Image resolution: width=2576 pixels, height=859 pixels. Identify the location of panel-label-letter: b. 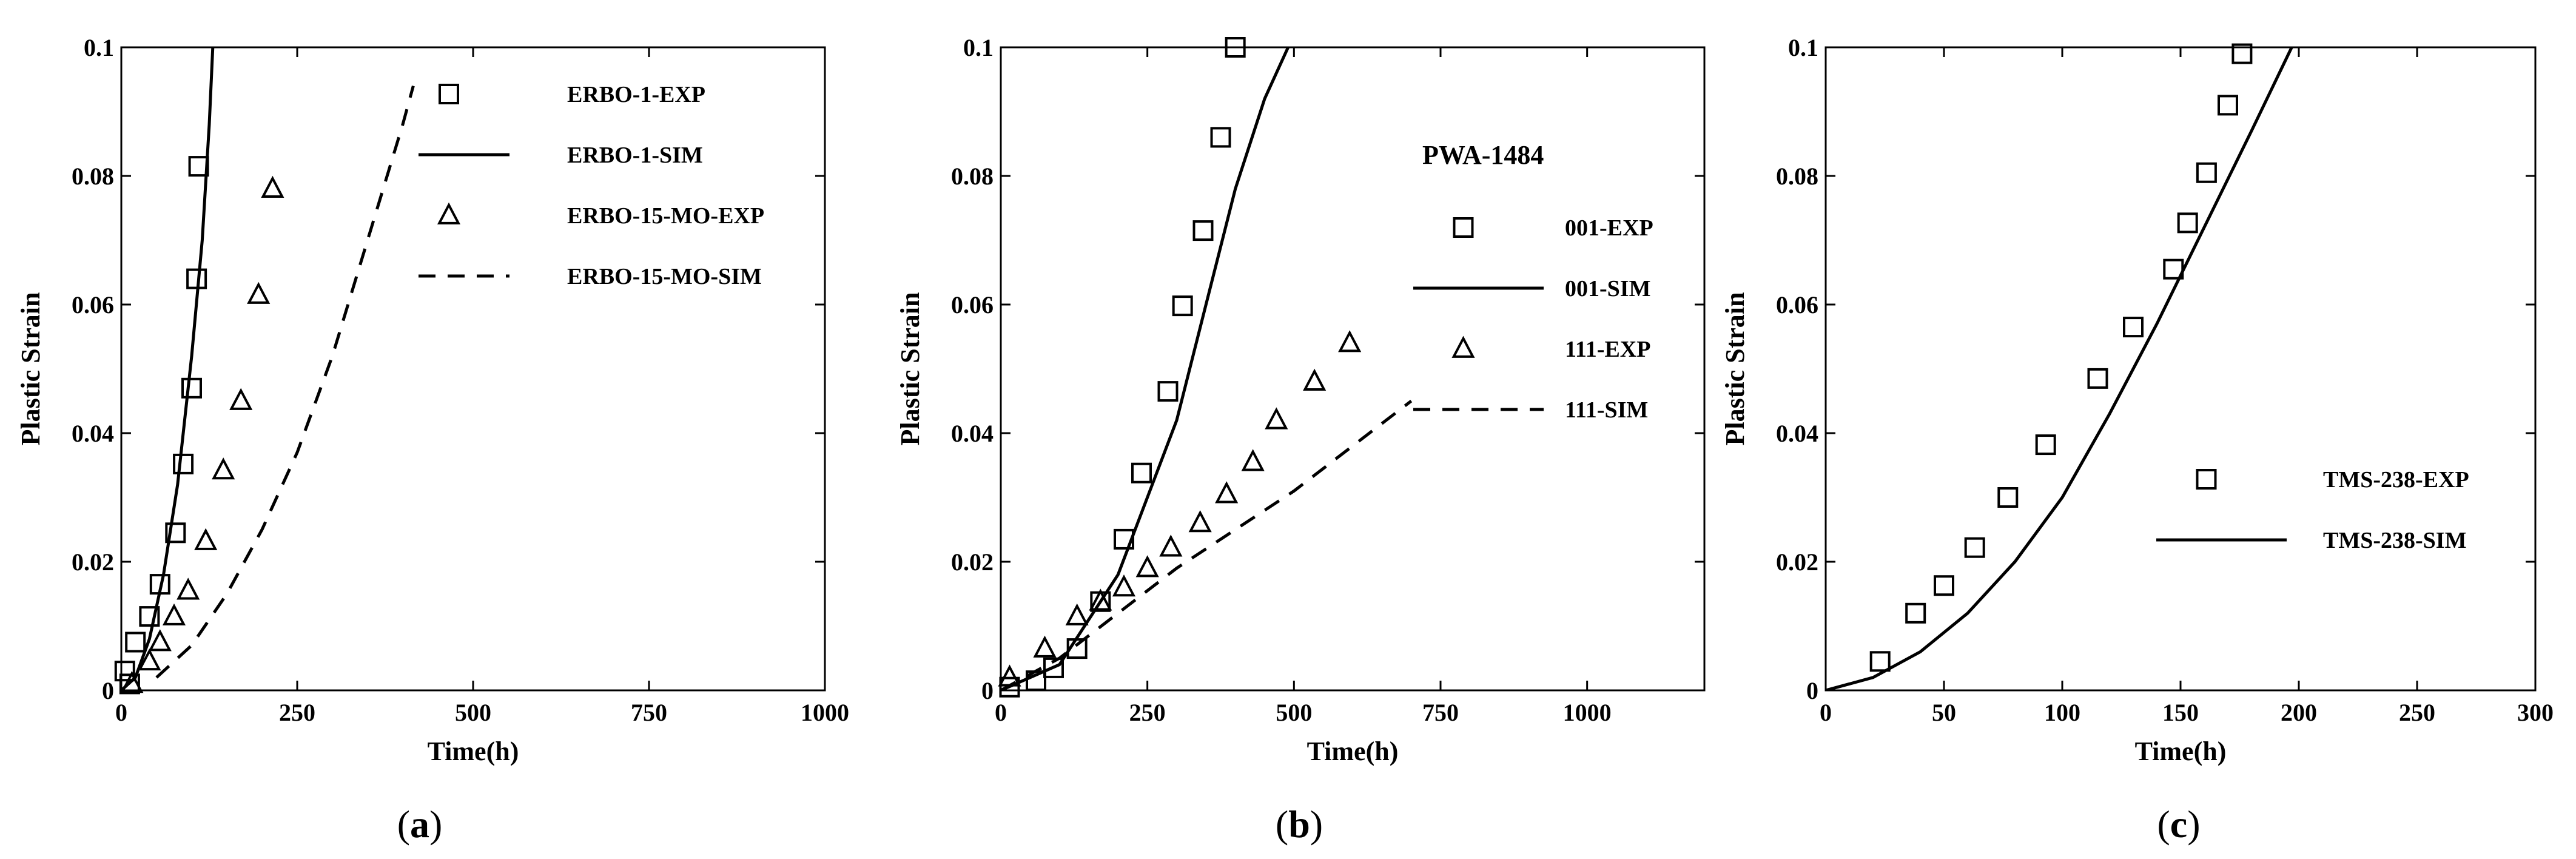
(1299, 824).